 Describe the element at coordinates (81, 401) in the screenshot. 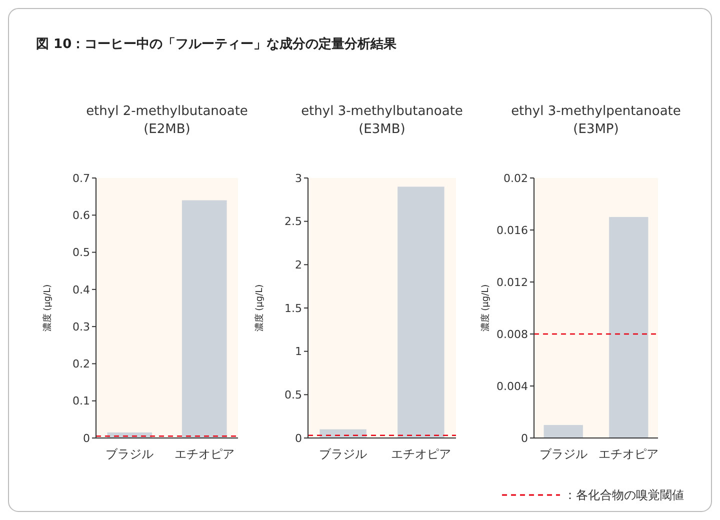

I see `y-tick-label: 0.1` at that location.